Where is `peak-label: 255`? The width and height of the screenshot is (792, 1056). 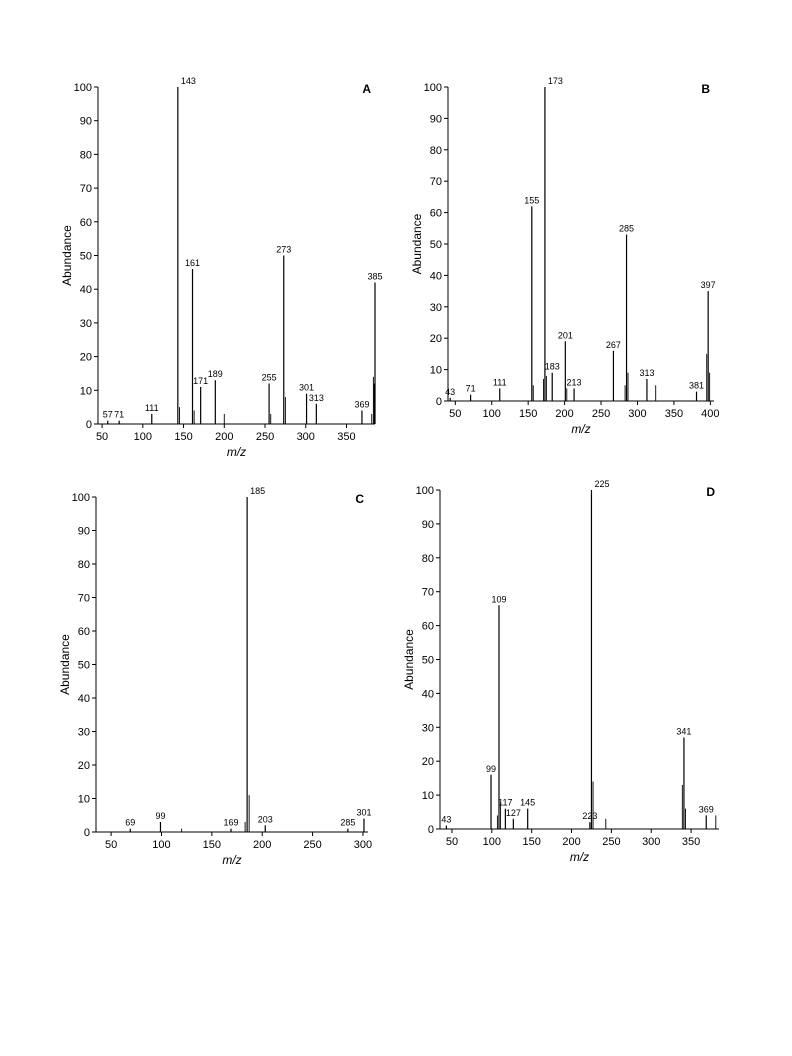 peak-label: 255 is located at coordinates (269, 378).